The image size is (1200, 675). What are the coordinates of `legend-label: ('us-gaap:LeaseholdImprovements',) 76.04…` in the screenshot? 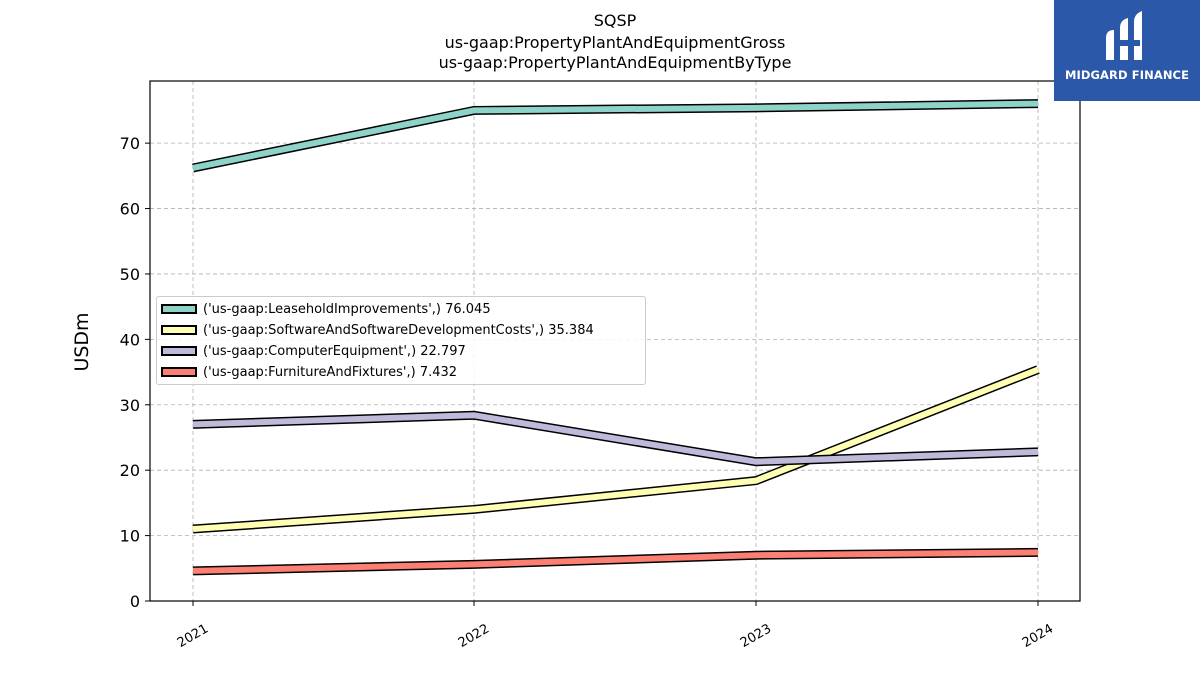 It's located at (347, 309).